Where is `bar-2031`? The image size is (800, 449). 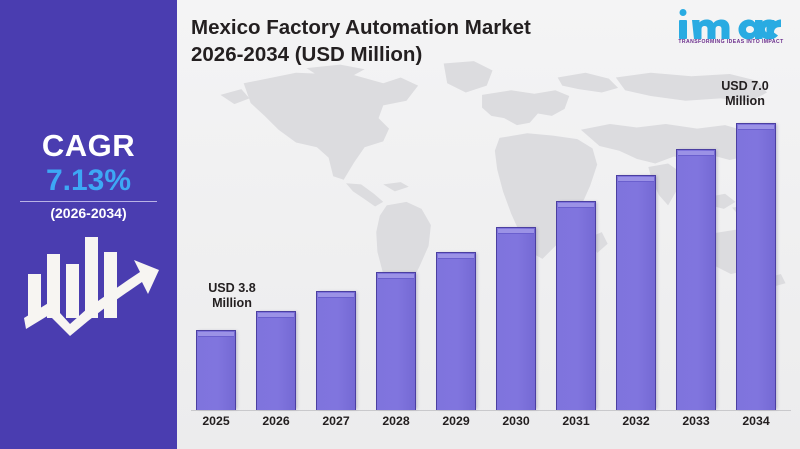 bar-2031 is located at coordinates (576, 305).